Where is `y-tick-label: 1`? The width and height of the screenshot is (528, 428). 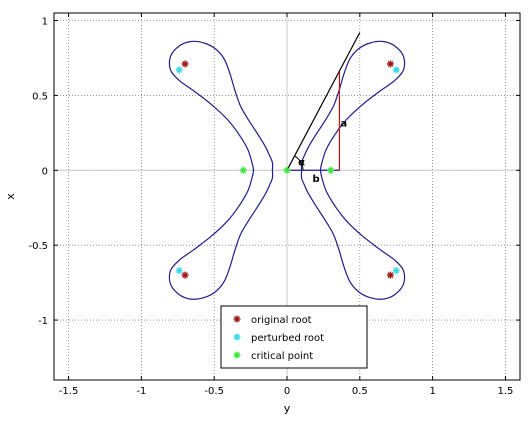 y-tick-label: 1 is located at coordinates (45, 21).